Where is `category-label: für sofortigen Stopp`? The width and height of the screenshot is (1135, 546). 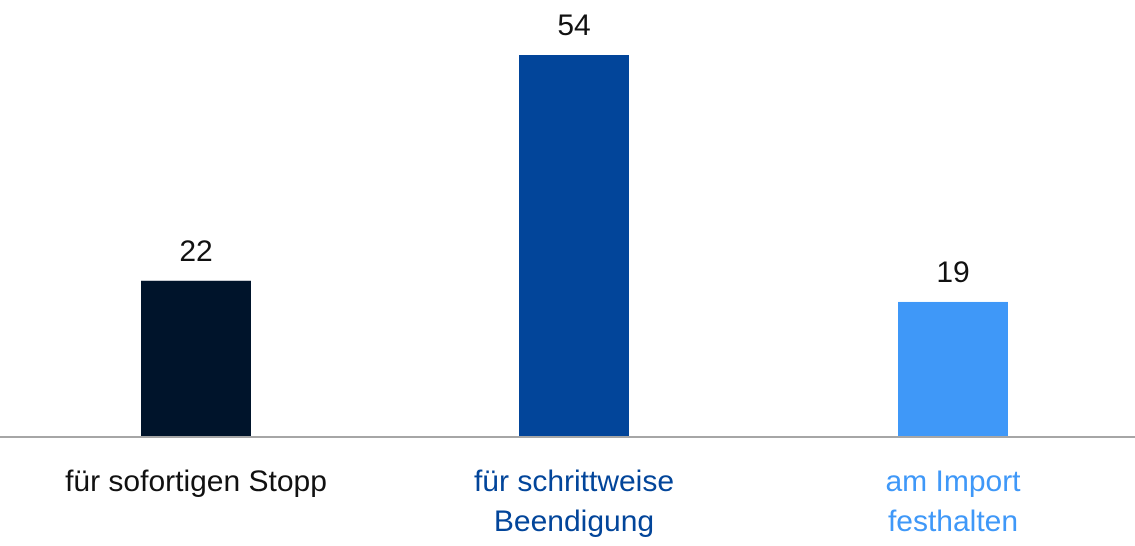 category-label: für sofortigen Stopp is located at coordinates (196, 481).